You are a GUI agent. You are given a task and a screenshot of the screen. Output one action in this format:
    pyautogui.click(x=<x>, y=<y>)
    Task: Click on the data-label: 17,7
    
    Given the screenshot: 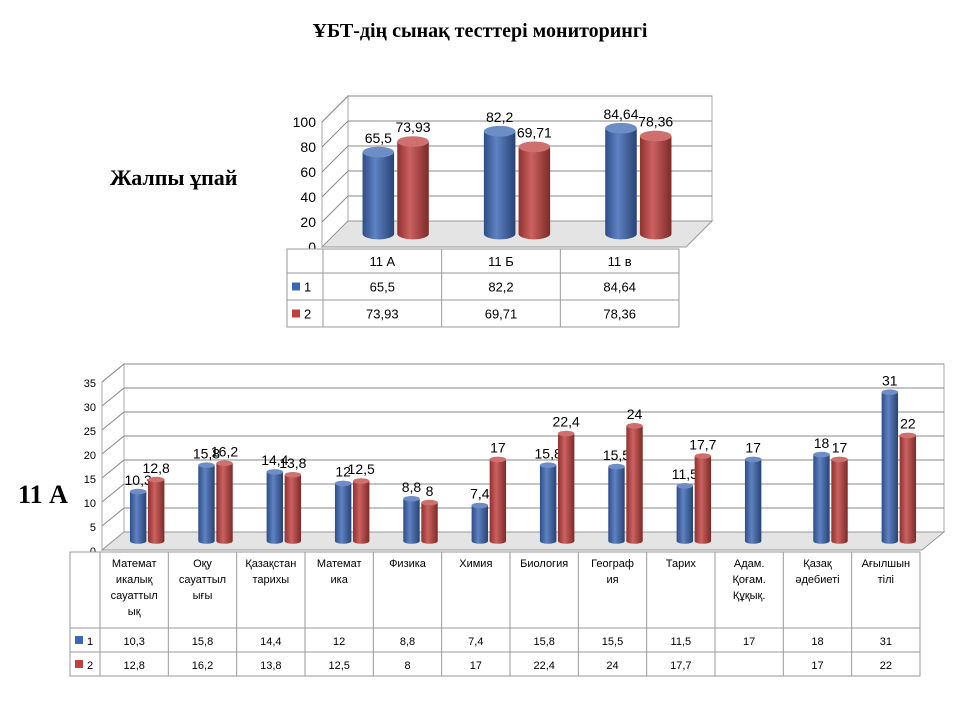 What is the action you would take?
    pyautogui.click(x=702, y=444)
    